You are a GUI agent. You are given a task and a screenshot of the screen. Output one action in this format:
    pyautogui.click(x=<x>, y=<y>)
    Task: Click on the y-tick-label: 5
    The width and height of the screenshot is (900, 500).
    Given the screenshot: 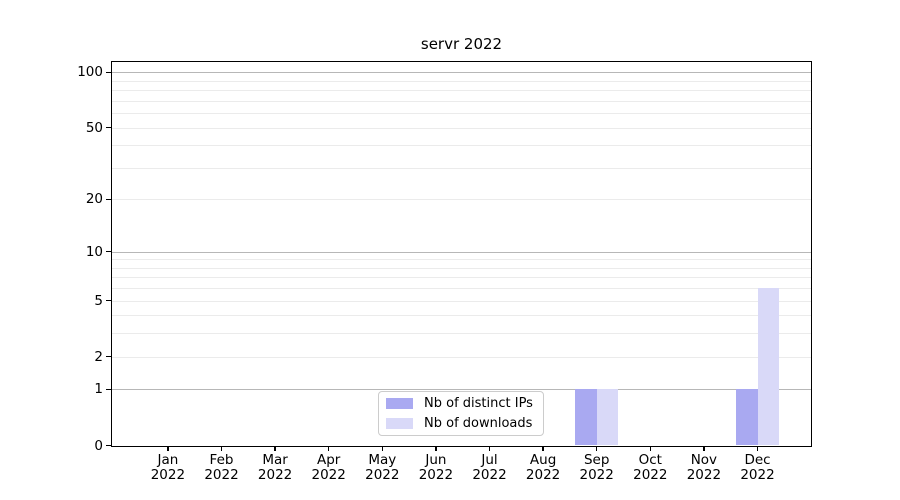 What is the action you would take?
    pyautogui.click(x=98, y=300)
    